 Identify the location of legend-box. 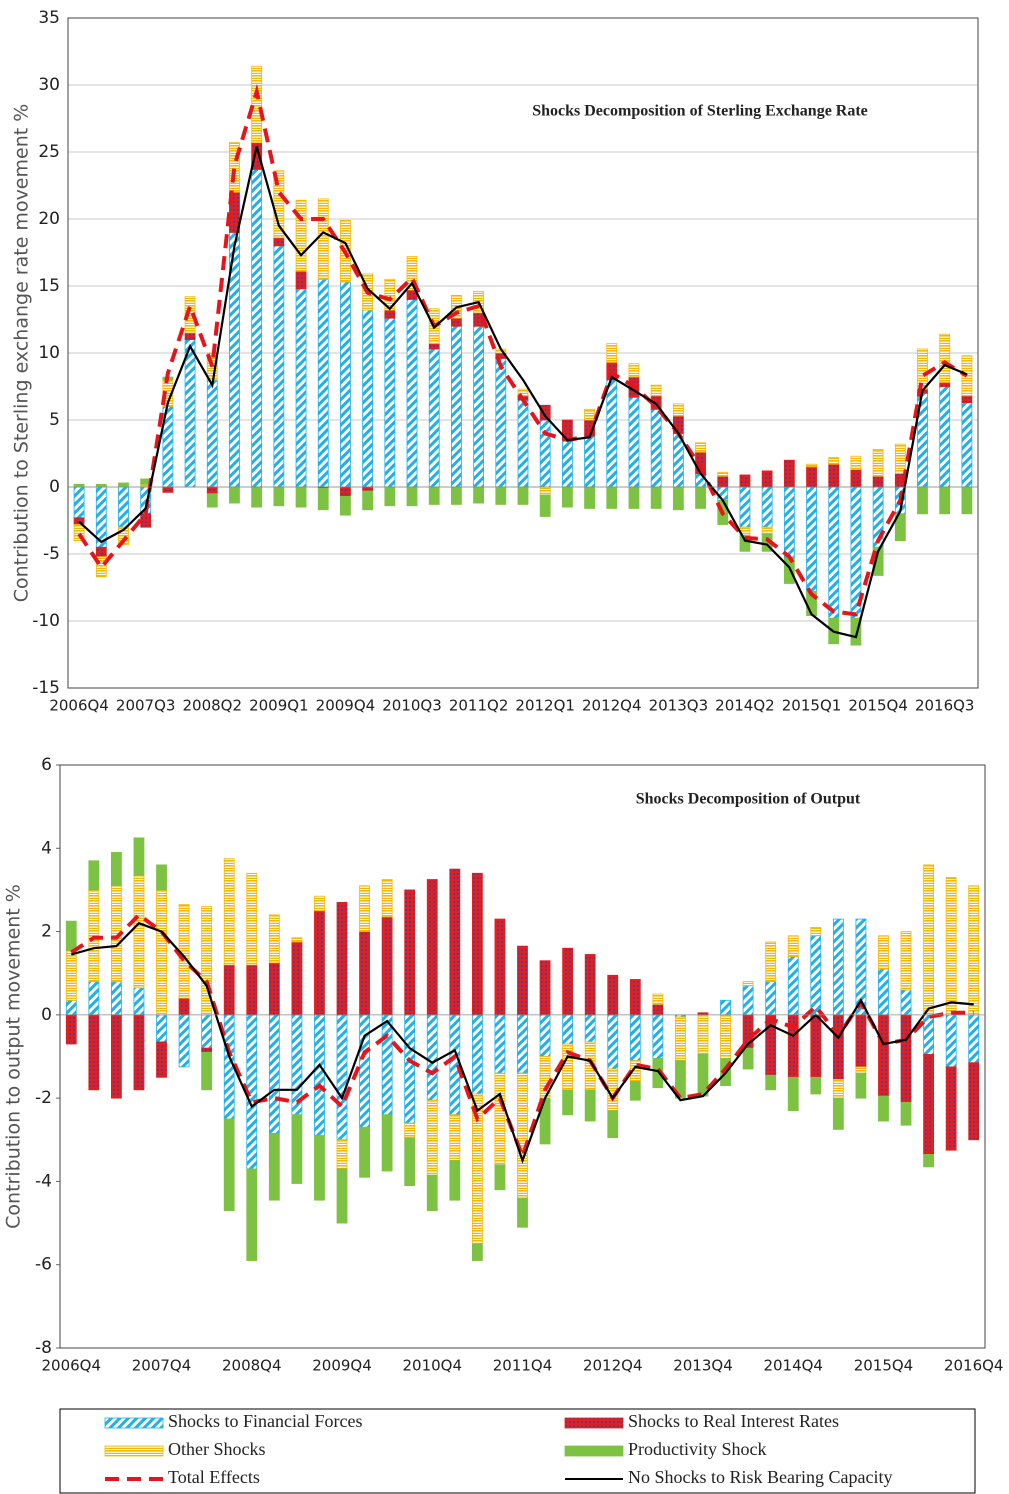
(517, 1451).